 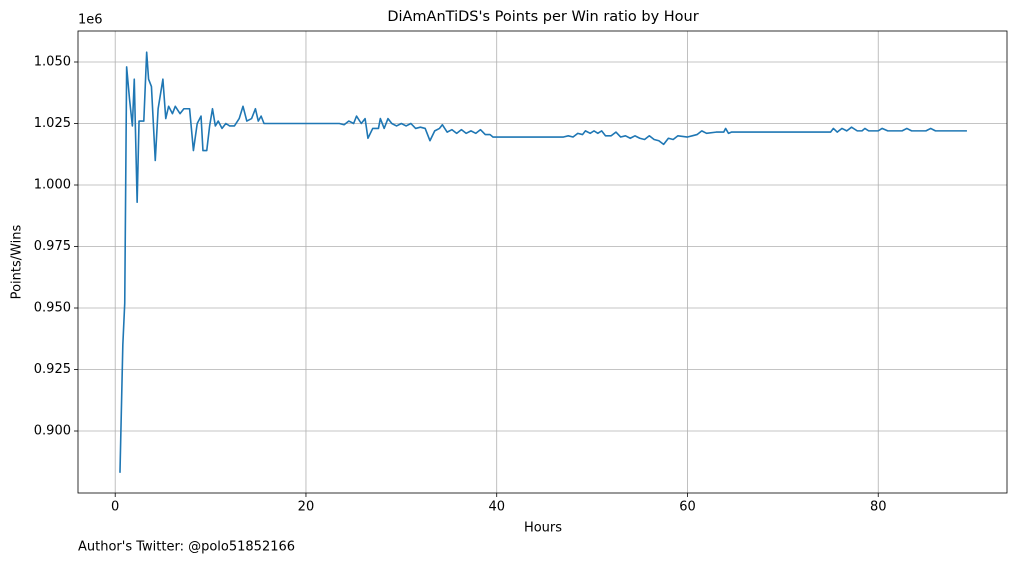 I want to click on y-tick-label: 1.050, so click(x=52, y=61).